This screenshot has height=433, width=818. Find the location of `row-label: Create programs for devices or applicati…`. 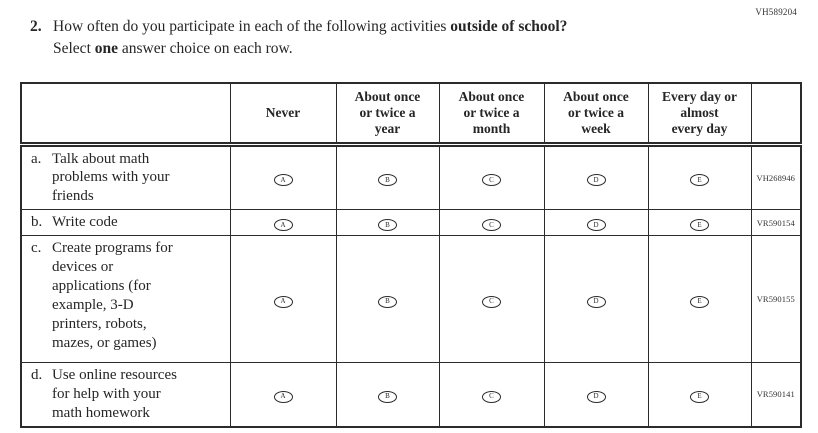

row-label: Create programs for devices or applicati… is located at coordinates (112, 295).